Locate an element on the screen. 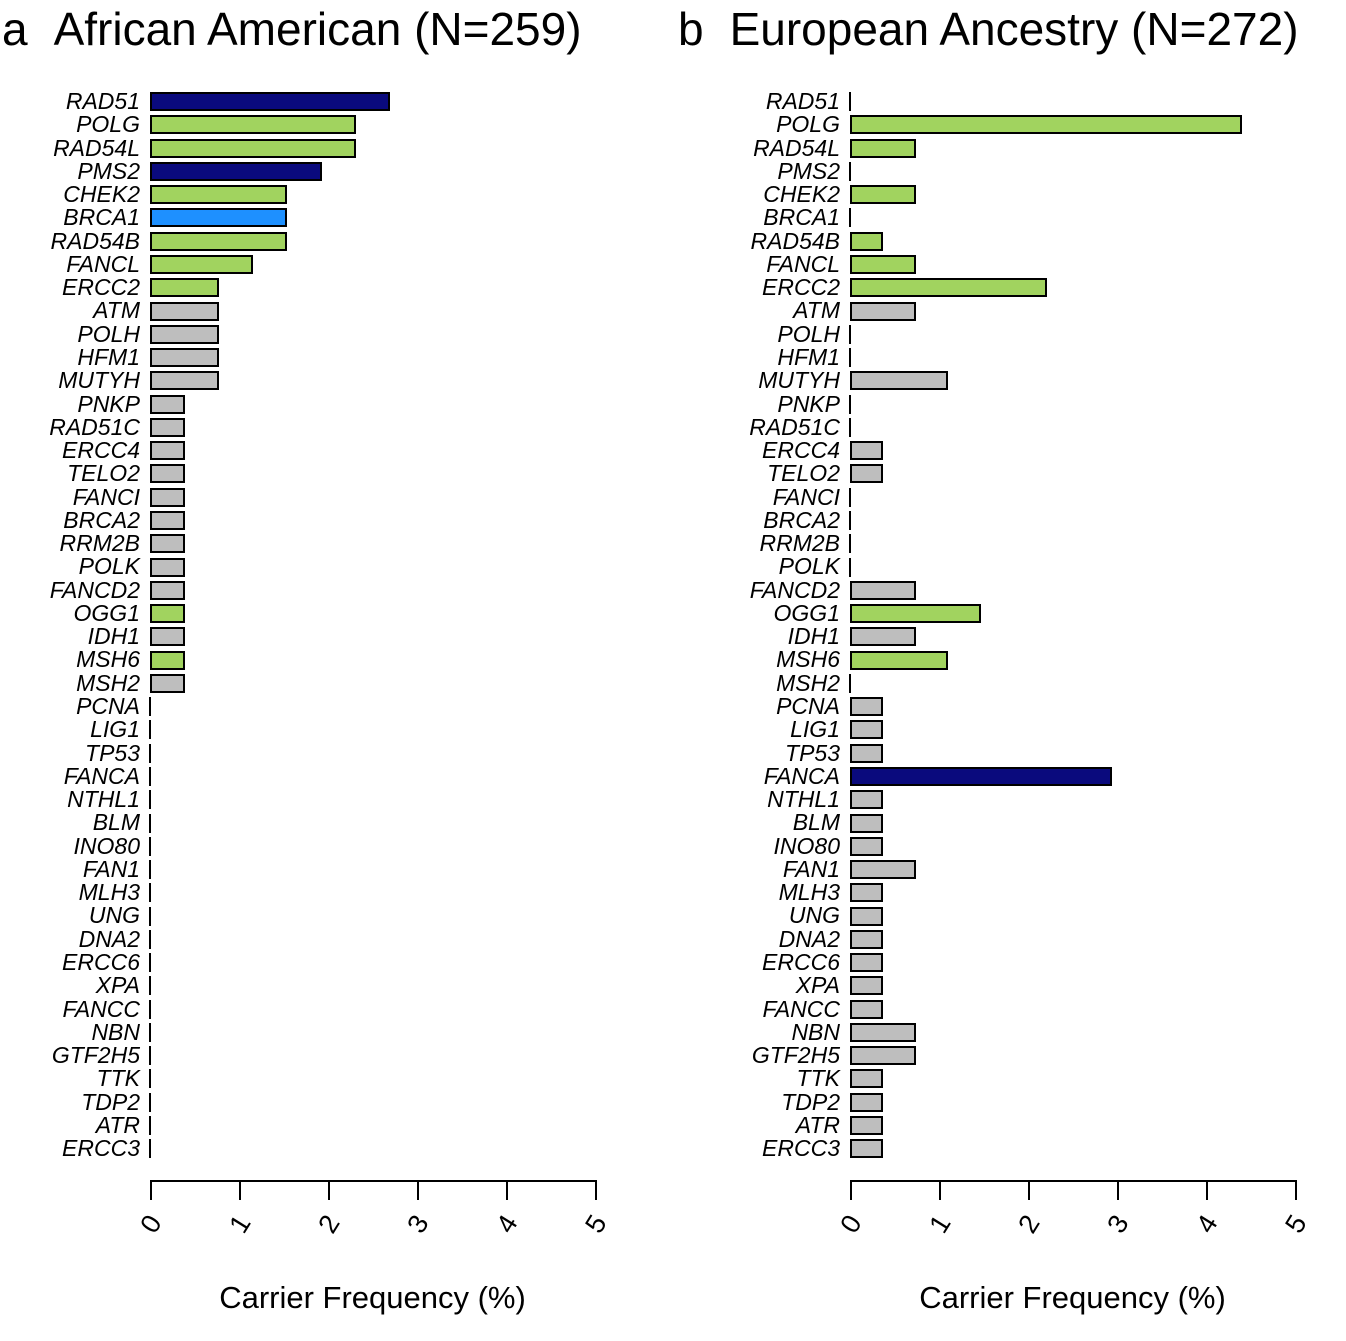 This screenshot has height=1341, width=1346. gene-label: POLK is located at coordinates (109, 566).